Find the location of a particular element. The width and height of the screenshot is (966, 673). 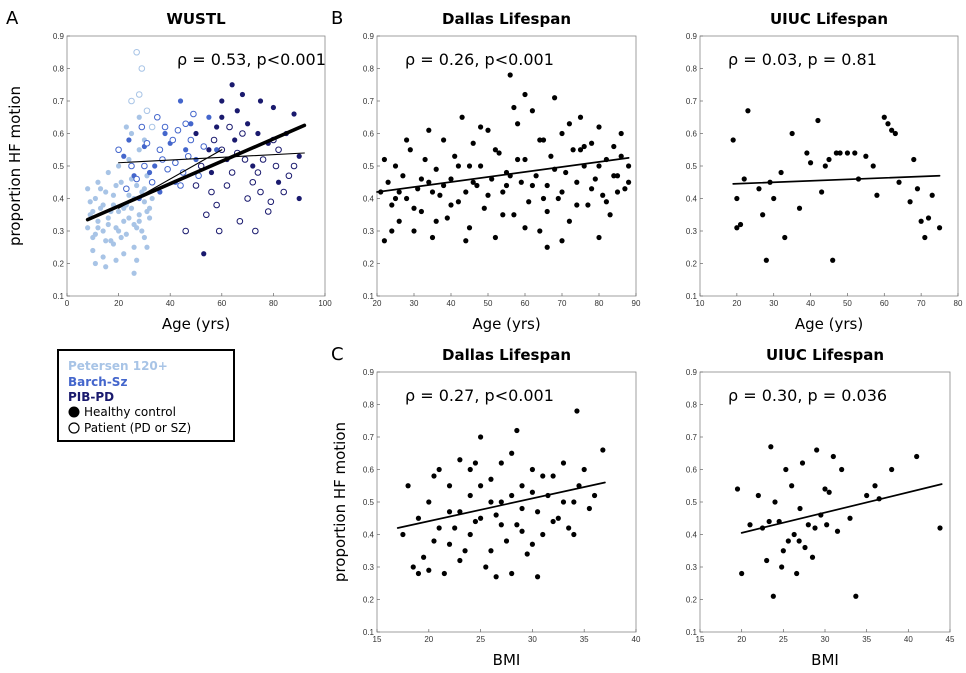

x-tick-label: 40 is located at coordinates (170, 303).